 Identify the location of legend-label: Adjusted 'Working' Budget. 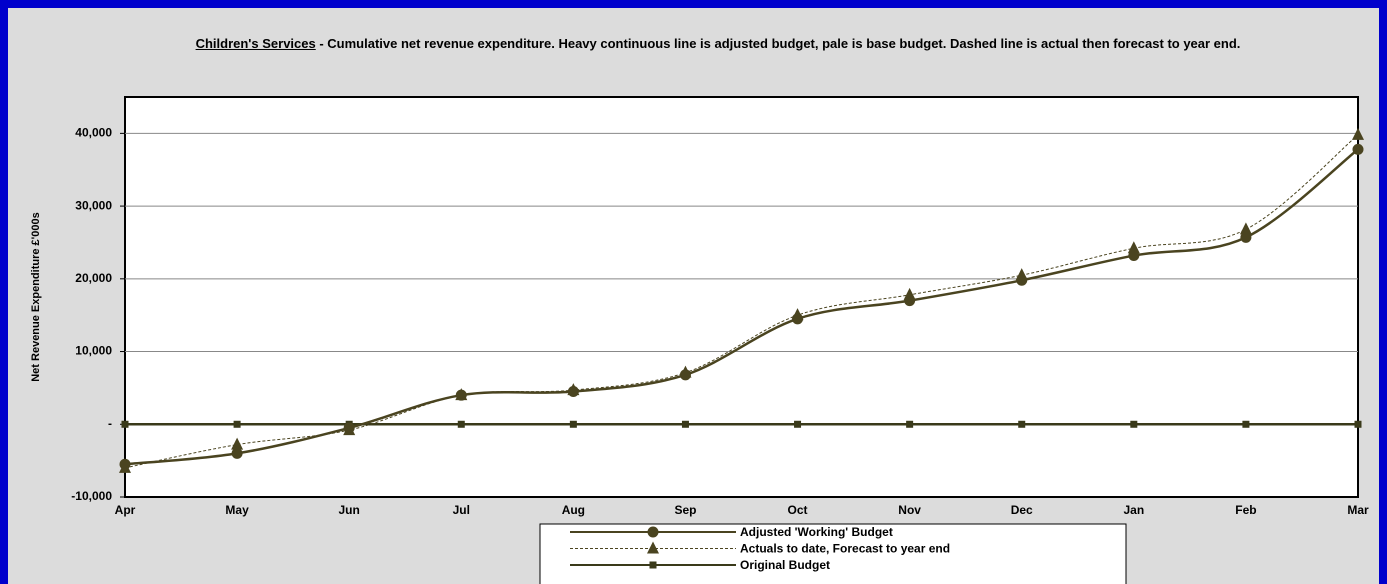
(816, 532).